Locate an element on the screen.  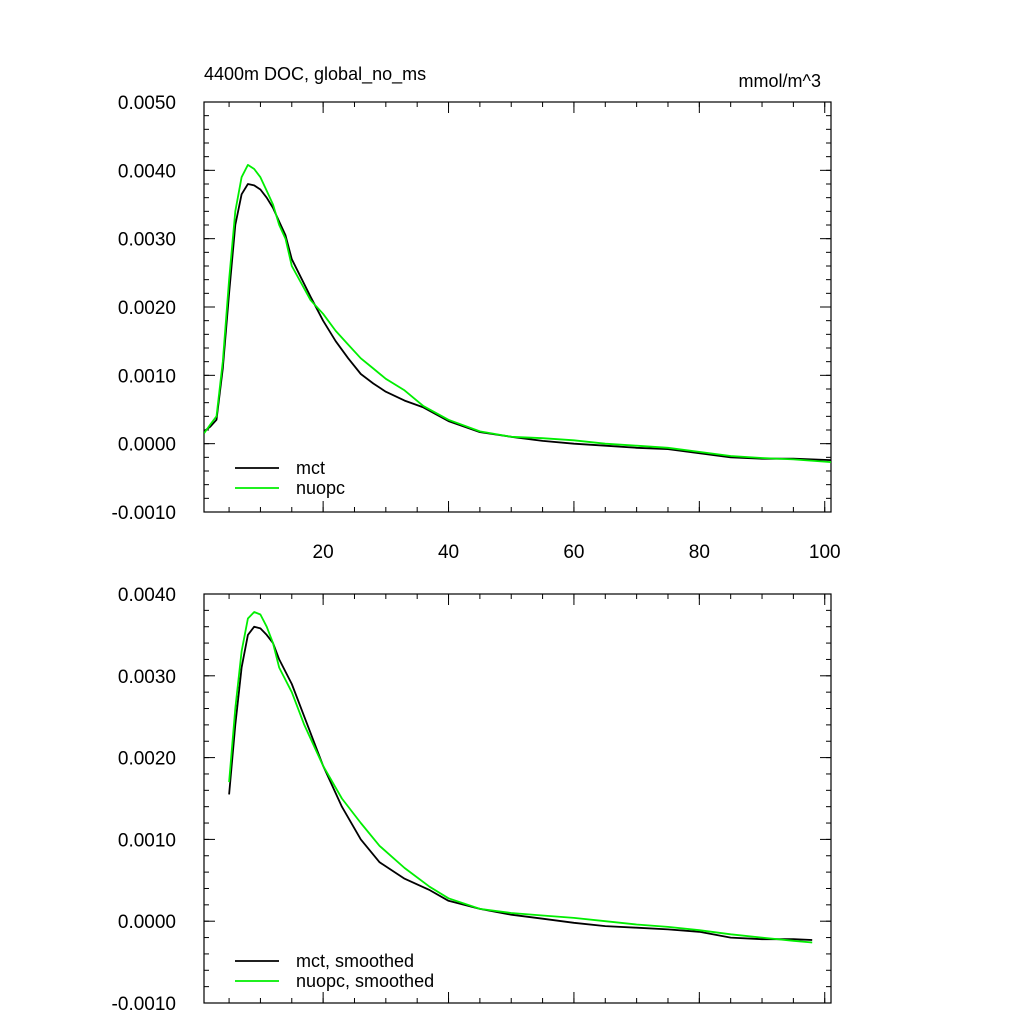
legend-label: nuopc, smoothed is located at coordinates (365, 981).